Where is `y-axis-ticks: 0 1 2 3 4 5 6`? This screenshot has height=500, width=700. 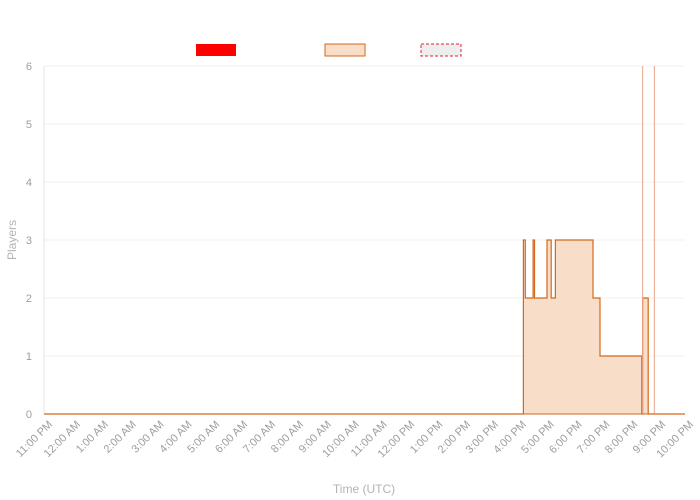
y-axis-ticks: 0 1 2 3 4 5 6 is located at coordinates (29, 241).